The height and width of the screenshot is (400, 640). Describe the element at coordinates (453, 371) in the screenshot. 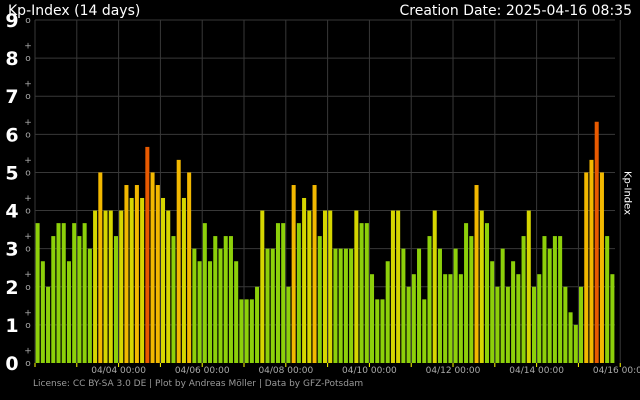

I see `x-tick-label: 04/12 00:00` at that location.